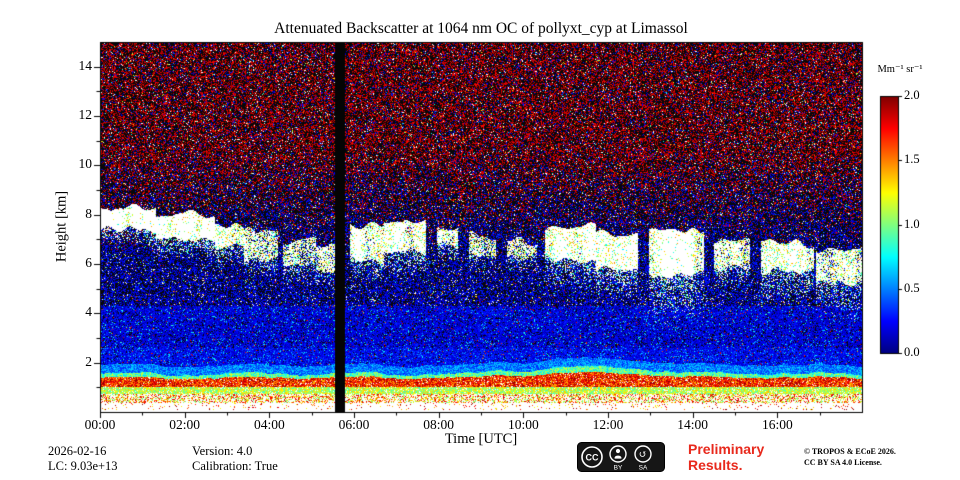 The height and width of the screenshot is (480, 960). I want to click on colorbar-tick-label: 1.5, so click(912, 159).